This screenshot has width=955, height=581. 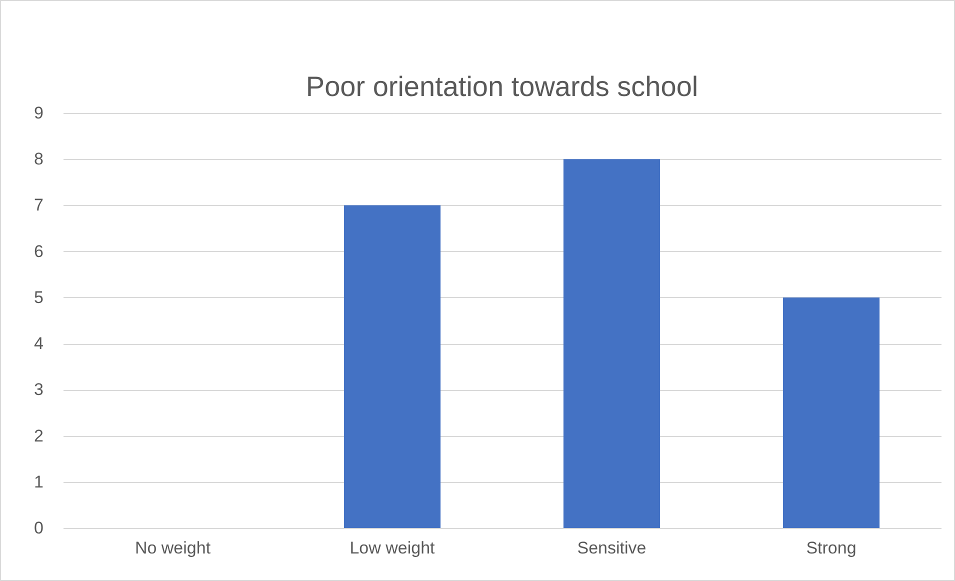 I want to click on y-tick-label: 0, so click(x=39, y=528).